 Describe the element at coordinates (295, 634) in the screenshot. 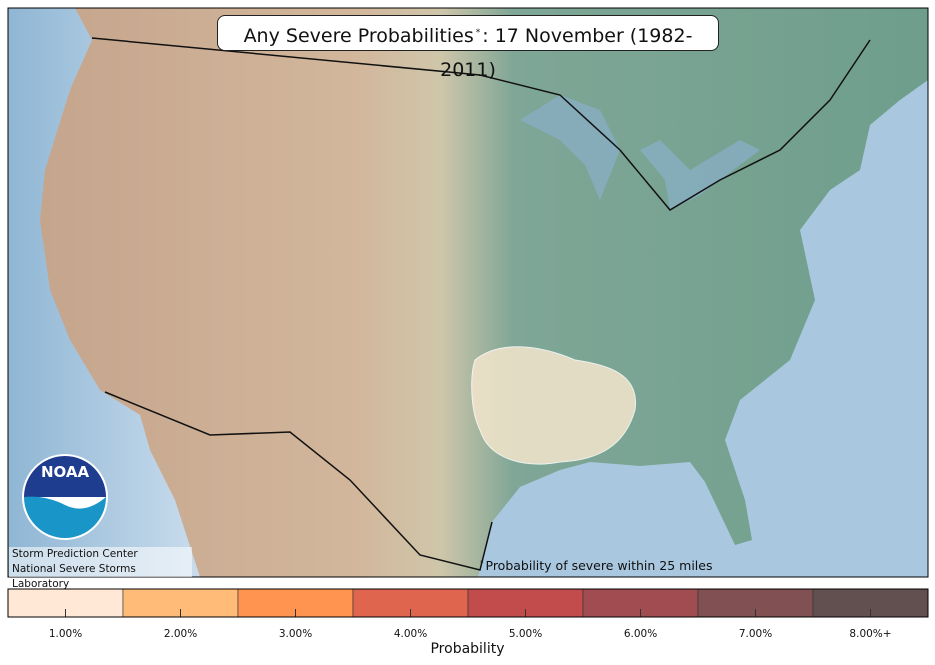

I see `colorbar-tick-label: 3.00%` at that location.